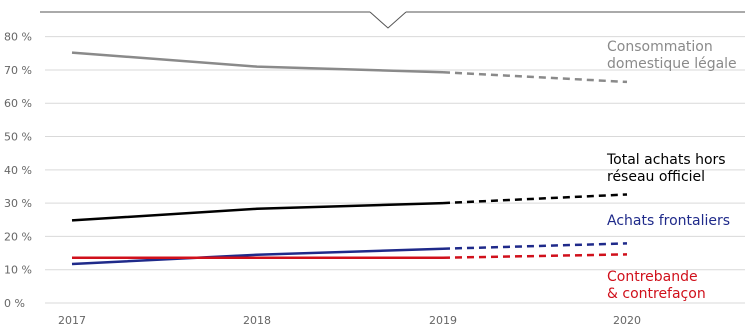 The height and width of the screenshot is (327, 745). Describe the element at coordinates (443, 320) in the screenshot. I see `x-tick-label: 2019` at that location.